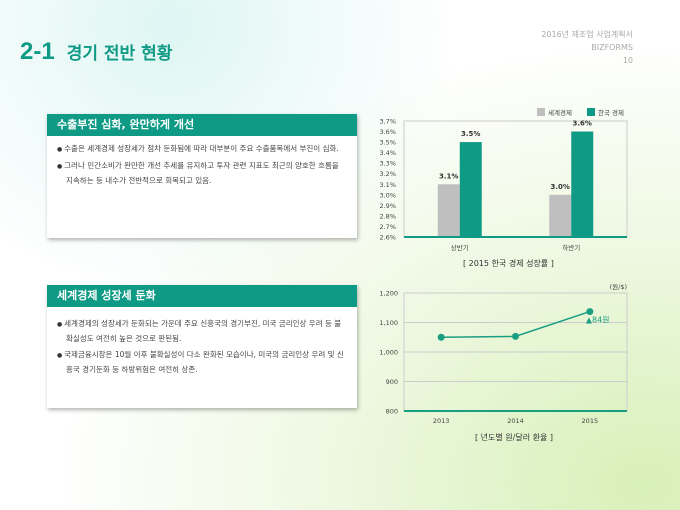  Describe the element at coordinates (560, 187) in the screenshot. I see `data-label: 3.0%` at that location.